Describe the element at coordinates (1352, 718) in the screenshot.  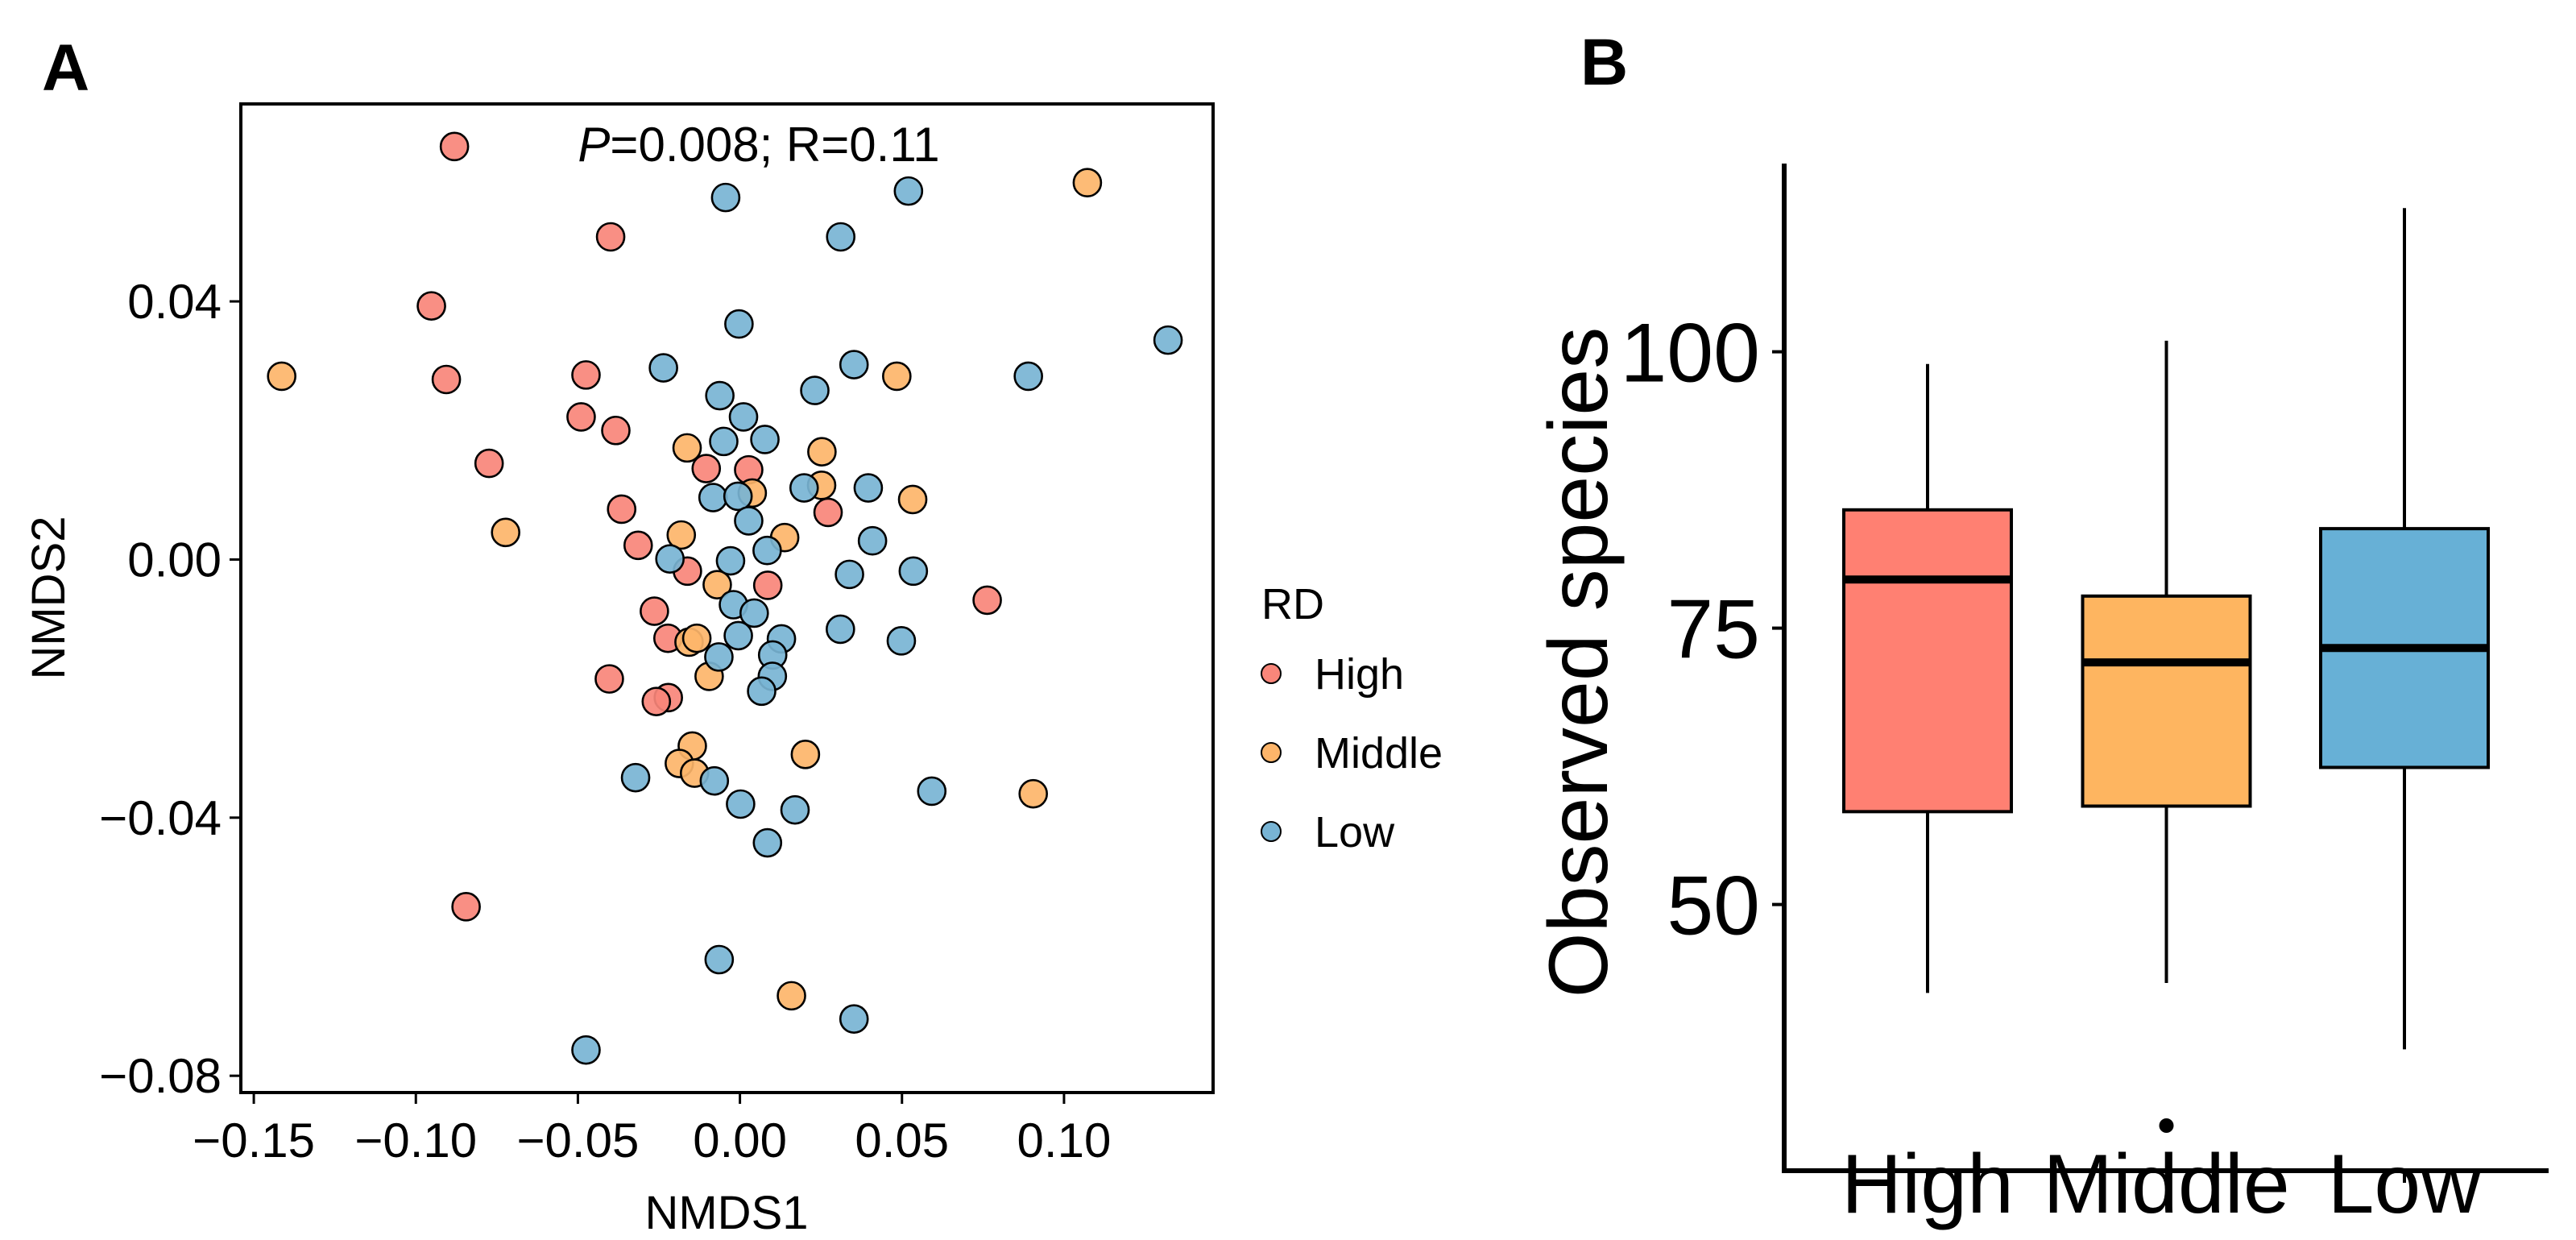
I see `legend: RD High Middle Low` at that location.